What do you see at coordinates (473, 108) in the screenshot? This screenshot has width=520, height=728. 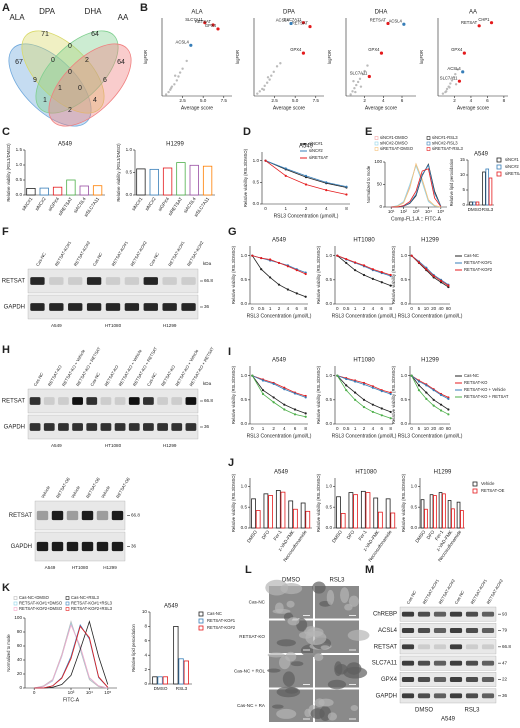 I see `x-axis-label: Average score` at bounding box center [473, 108].